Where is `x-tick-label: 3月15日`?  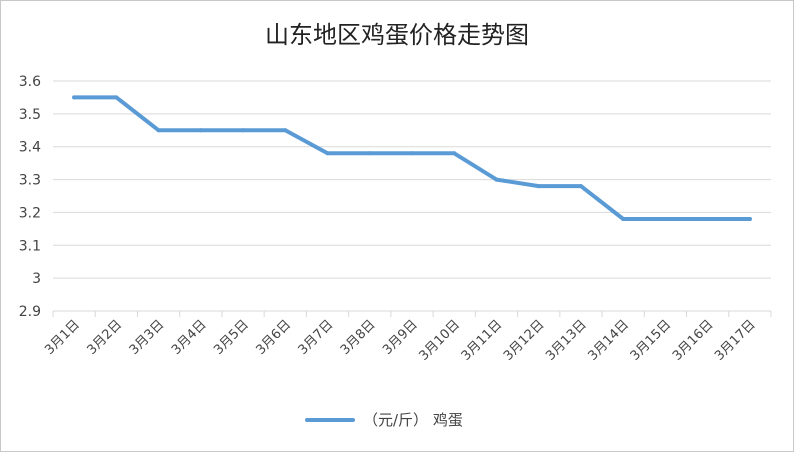 x-tick-label: 3月15日 is located at coordinates (651, 340).